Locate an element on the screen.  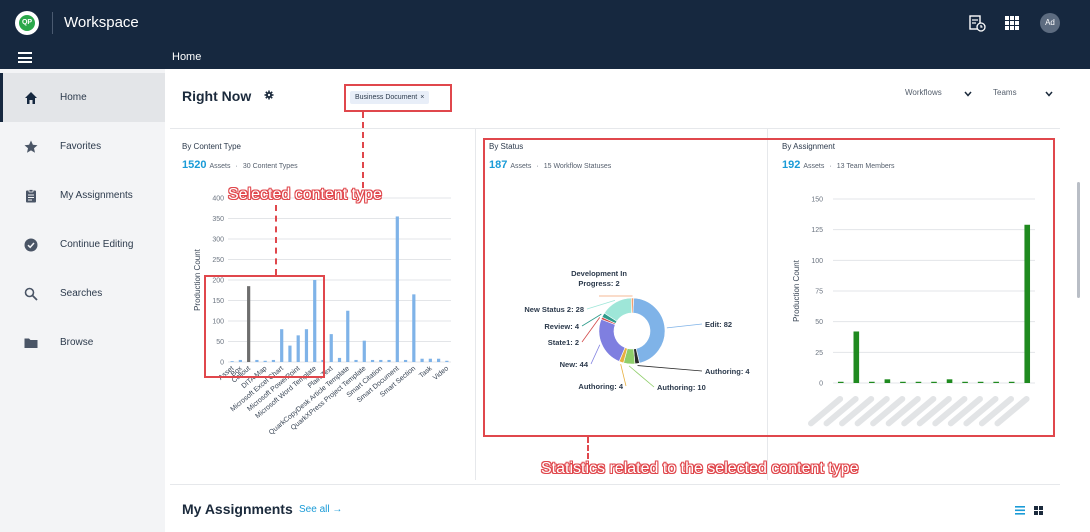
y-tick-label: 150 is located at coordinates (817, 200).